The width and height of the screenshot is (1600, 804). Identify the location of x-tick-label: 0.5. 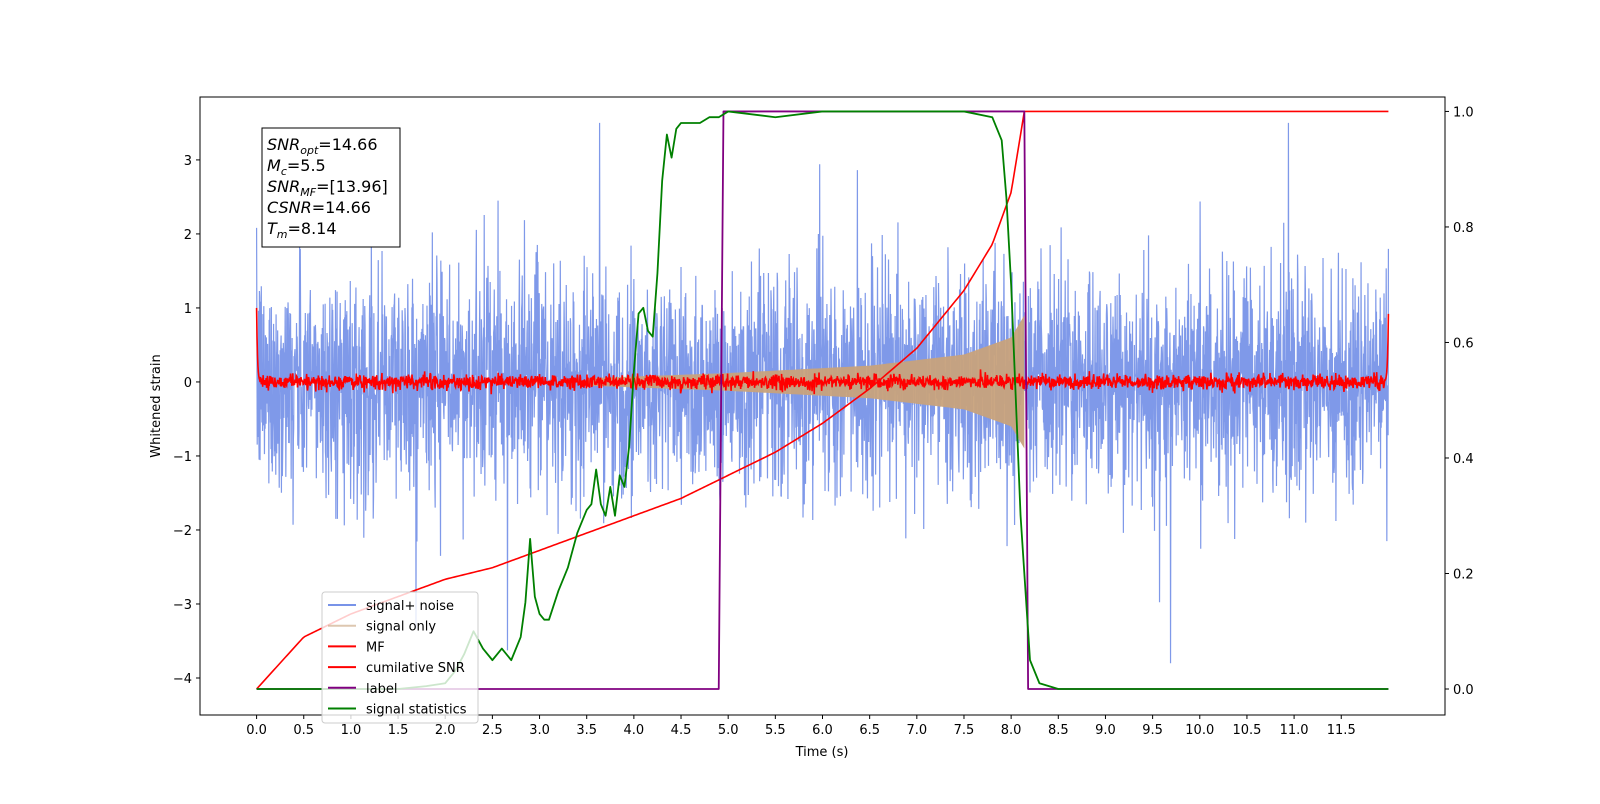
(303, 730).